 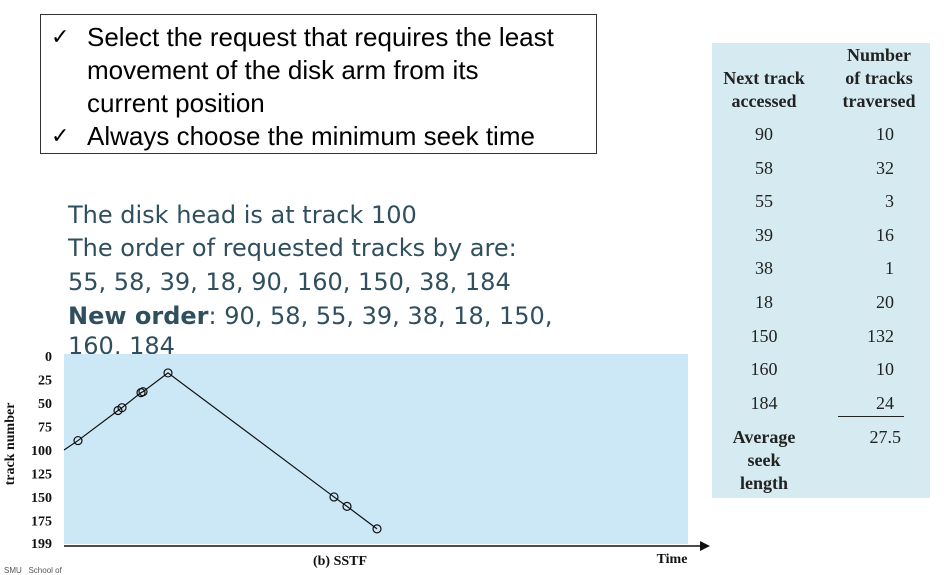 I want to click on col2-header-line1: Number, so click(x=879, y=55).